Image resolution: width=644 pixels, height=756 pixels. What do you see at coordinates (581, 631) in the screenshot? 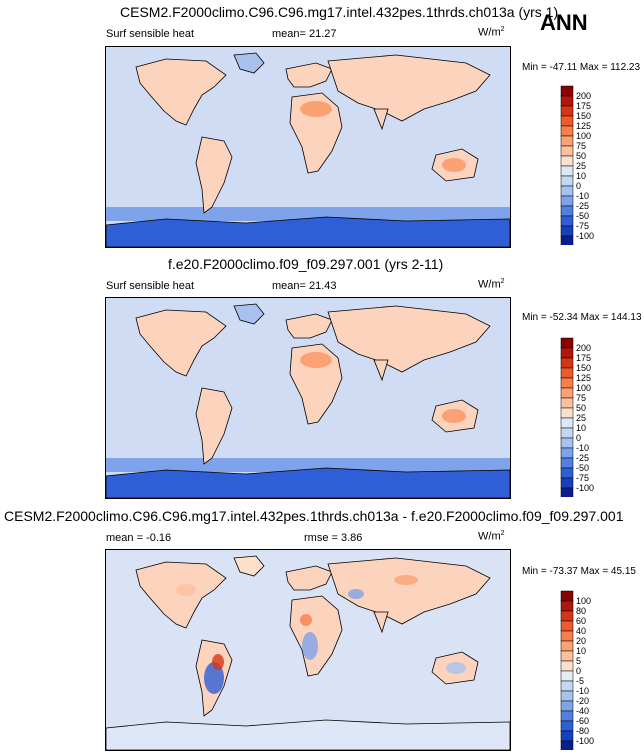
I see `colorbar-tick-label: 40` at bounding box center [581, 631].